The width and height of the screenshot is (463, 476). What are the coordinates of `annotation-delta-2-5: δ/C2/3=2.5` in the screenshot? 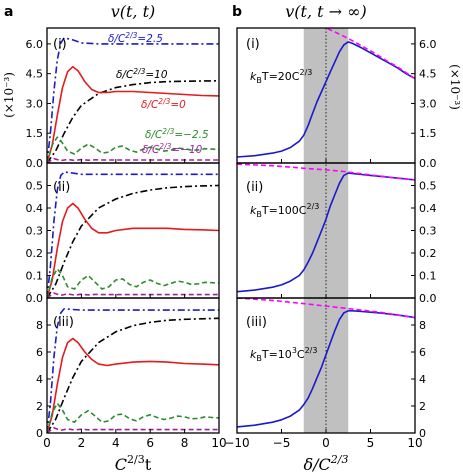 It's located at (135, 38).